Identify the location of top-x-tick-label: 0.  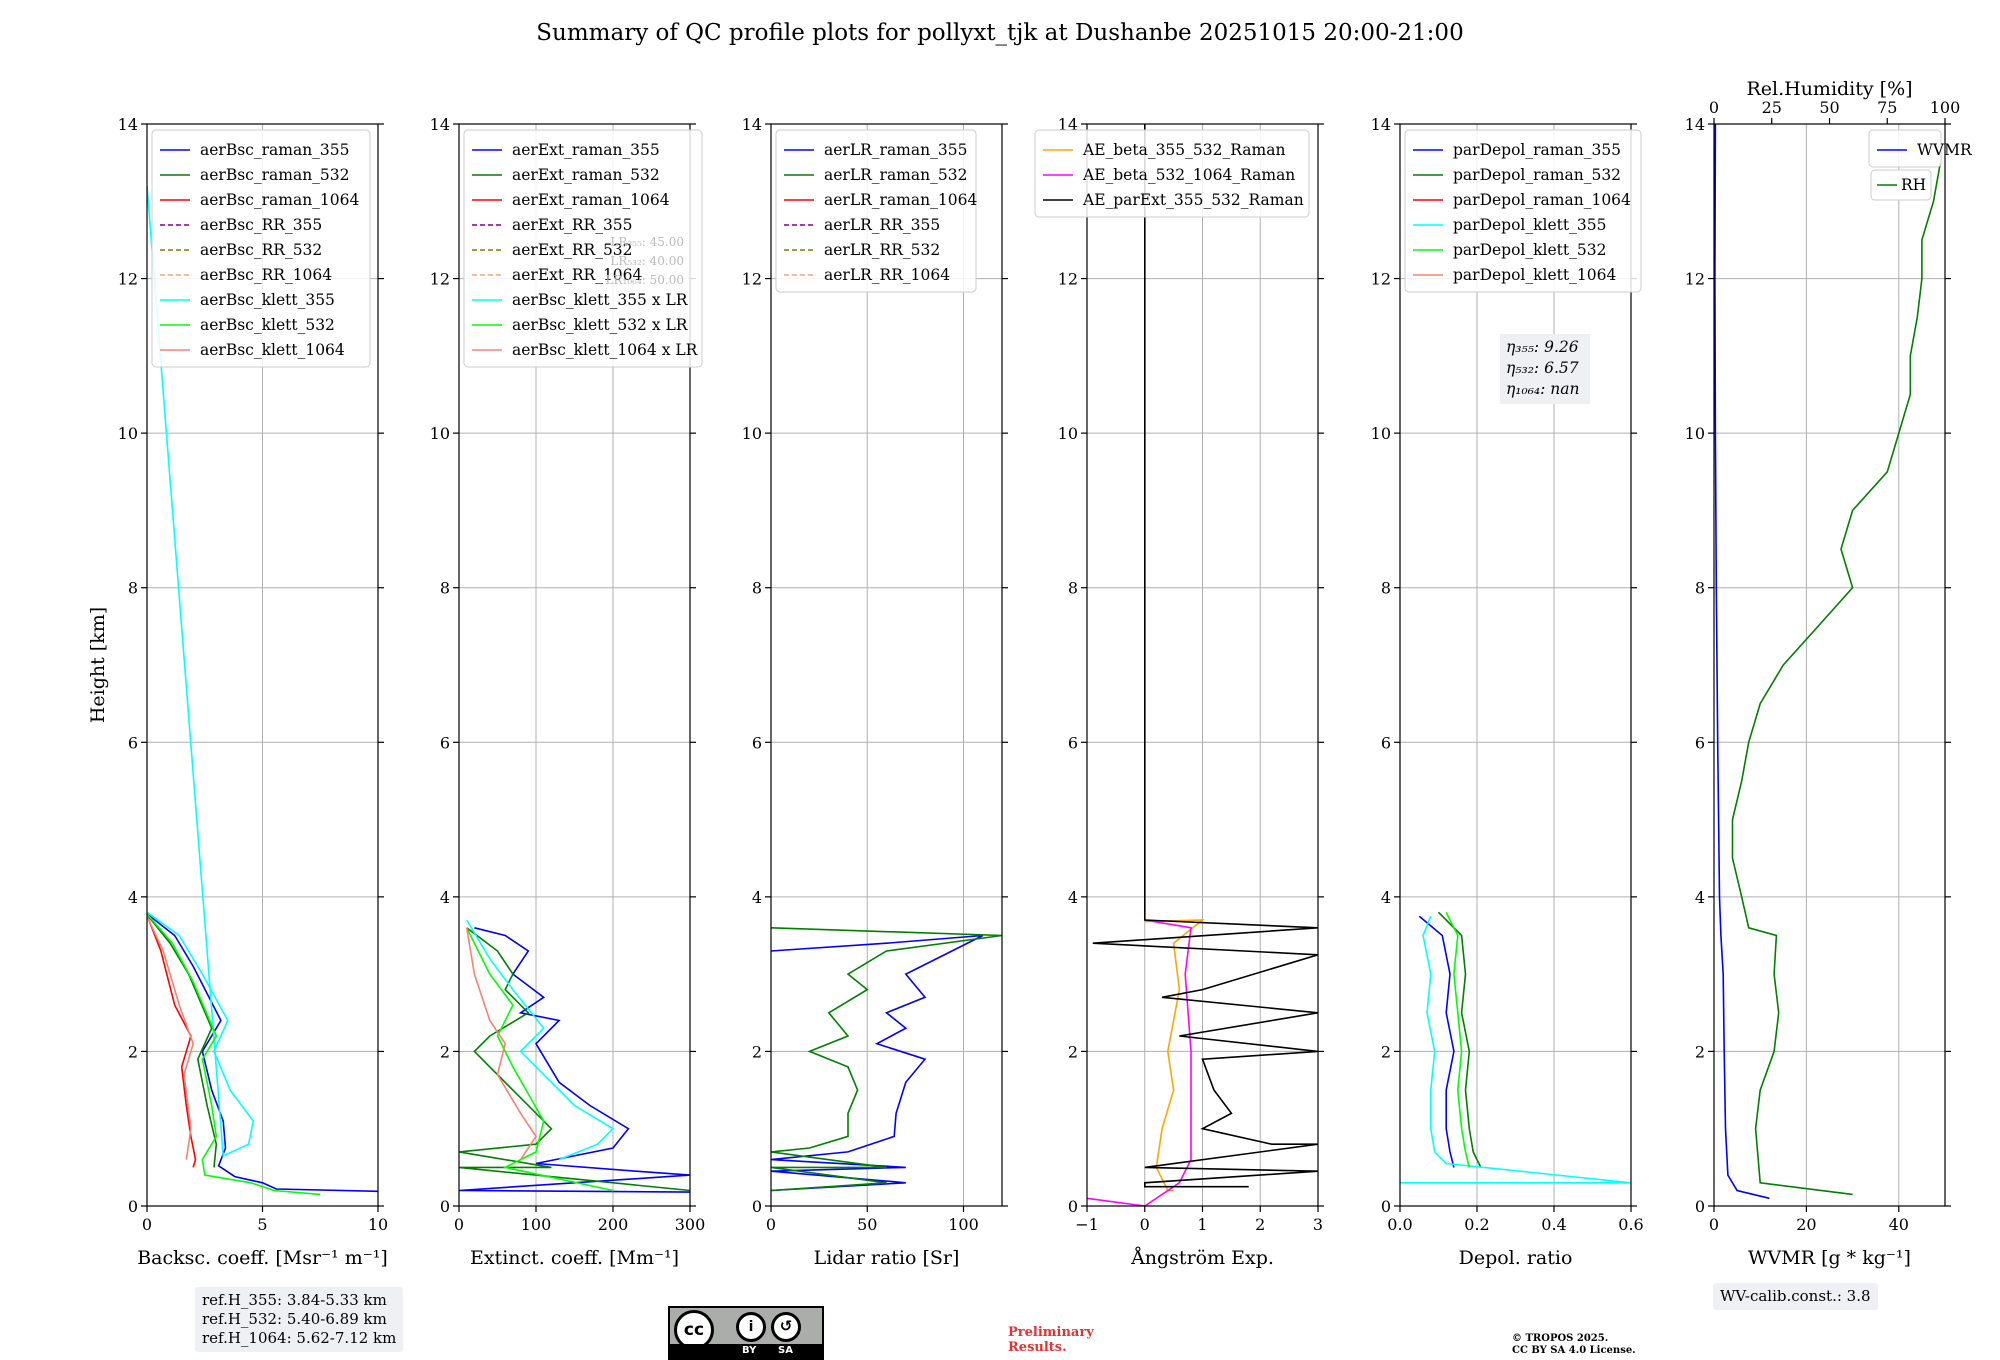
(1714, 107).